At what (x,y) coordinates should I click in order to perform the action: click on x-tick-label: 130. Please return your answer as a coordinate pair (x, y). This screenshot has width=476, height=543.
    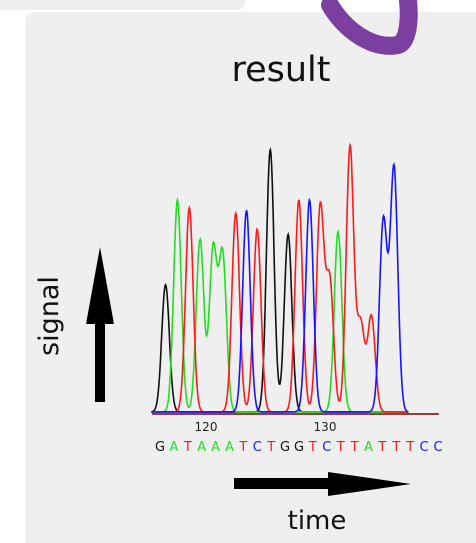
    Looking at the image, I should click on (325, 427).